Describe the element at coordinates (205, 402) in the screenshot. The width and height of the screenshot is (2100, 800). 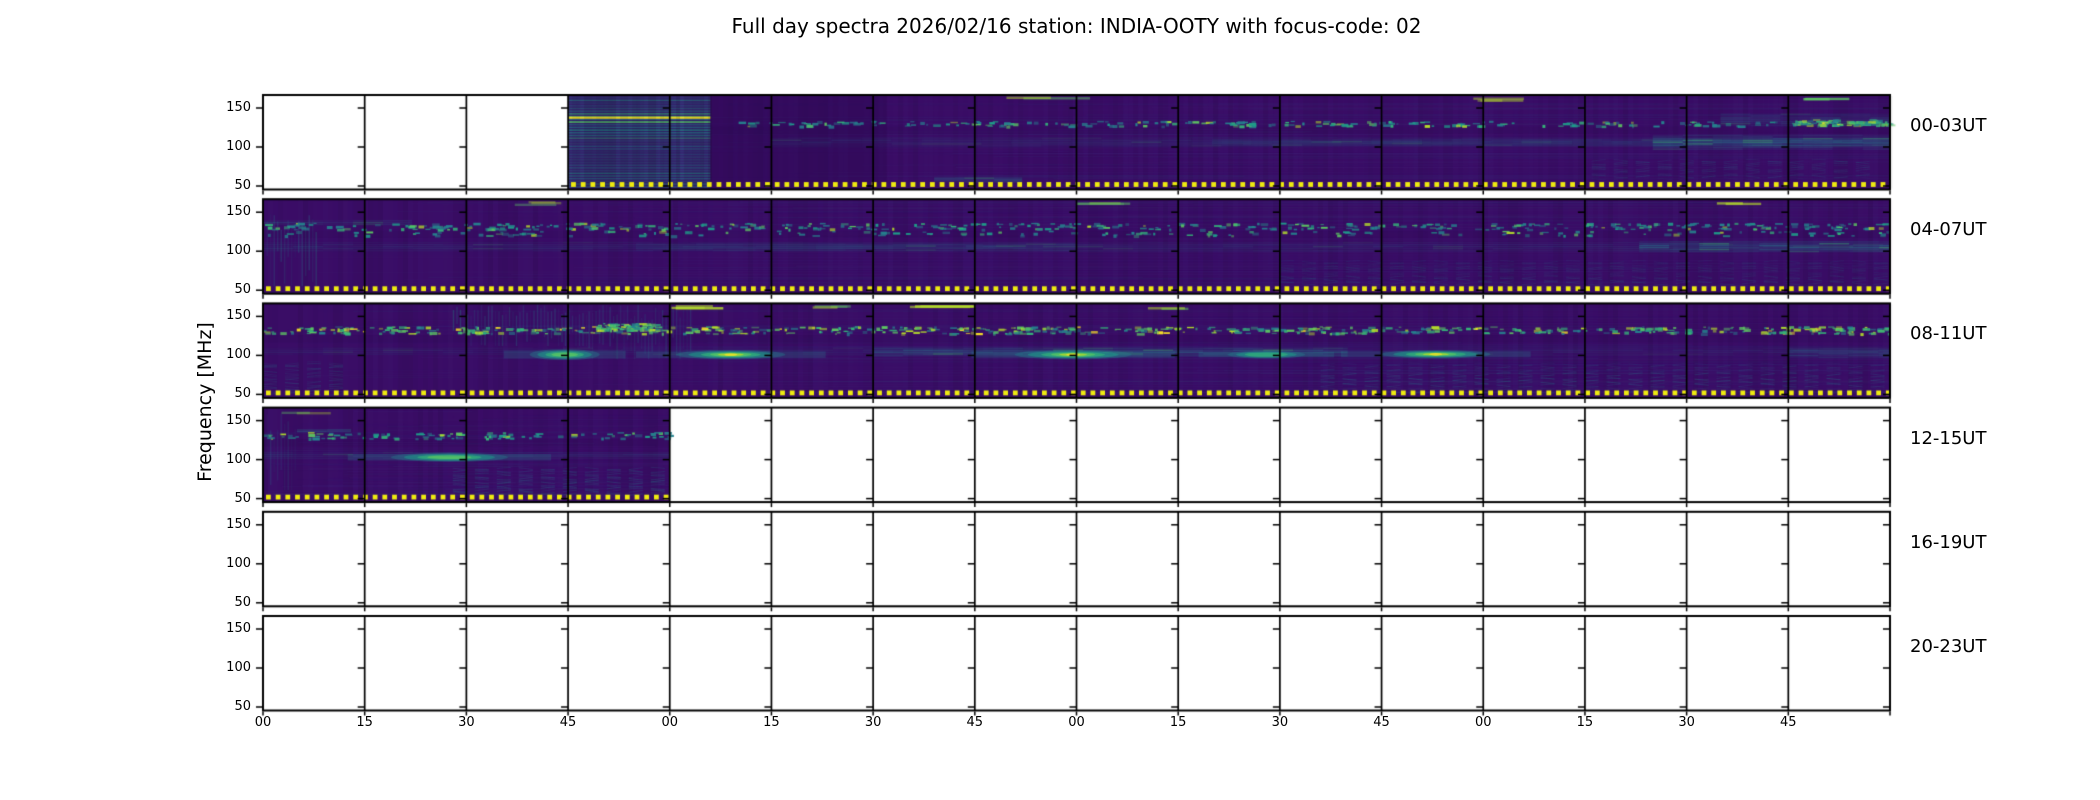
I see `y-axis-label: Frequency [MHz]` at that location.